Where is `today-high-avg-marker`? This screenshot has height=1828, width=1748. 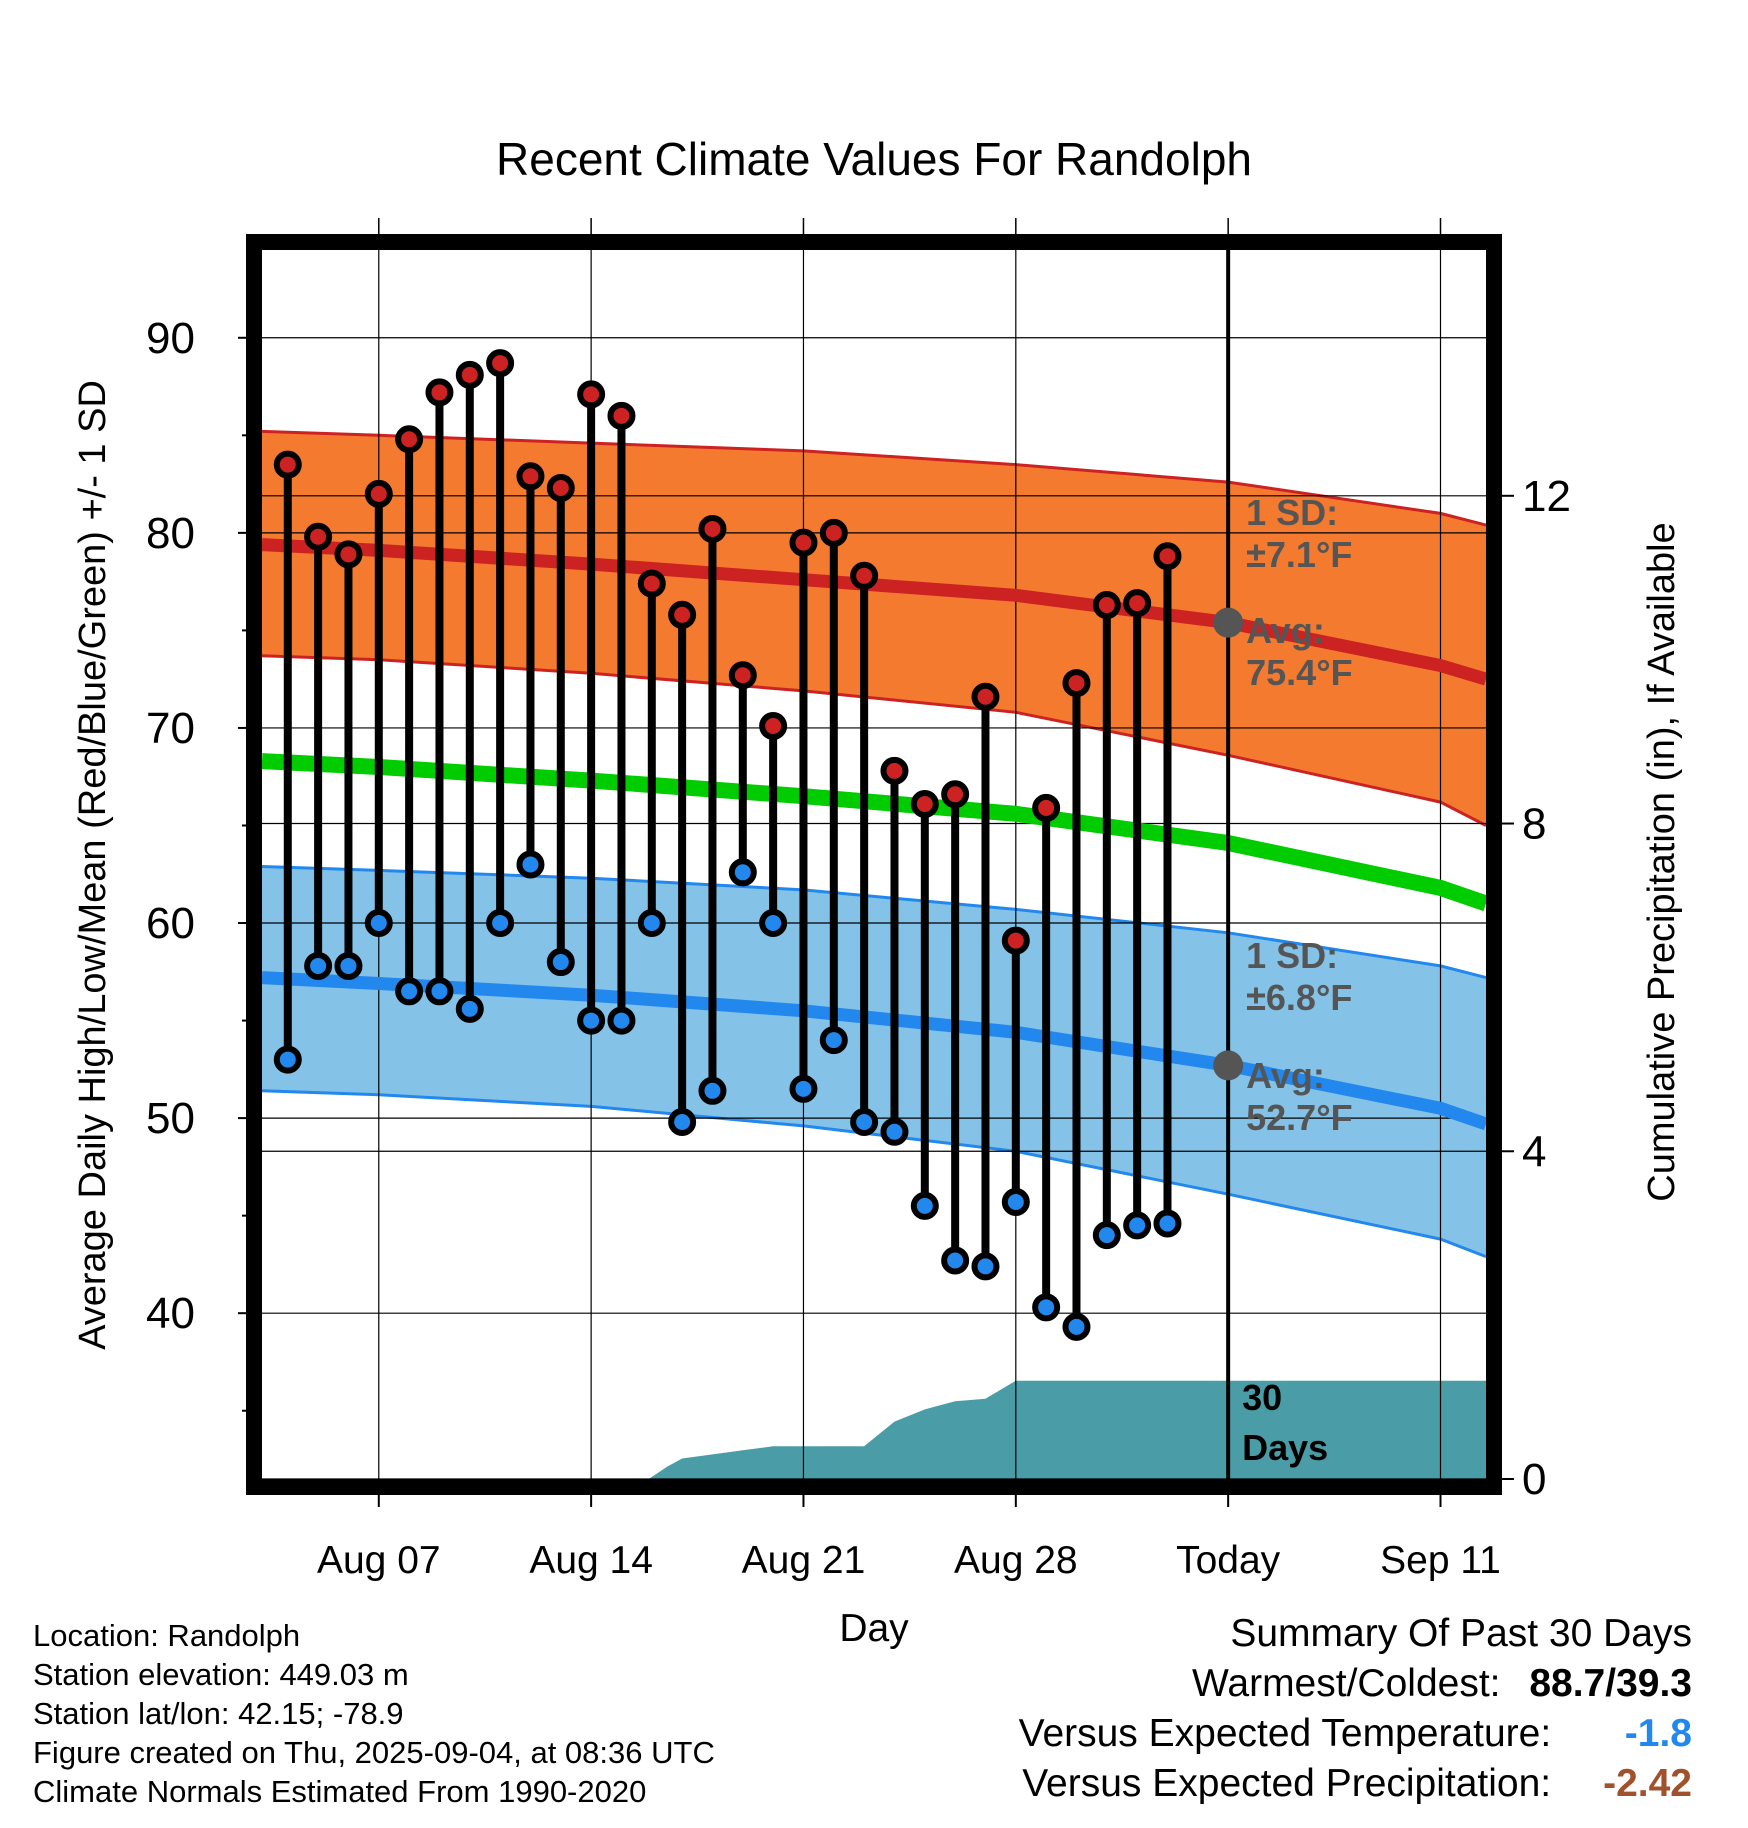 today-high-avg-marker is located at coordinates (1228, 622).